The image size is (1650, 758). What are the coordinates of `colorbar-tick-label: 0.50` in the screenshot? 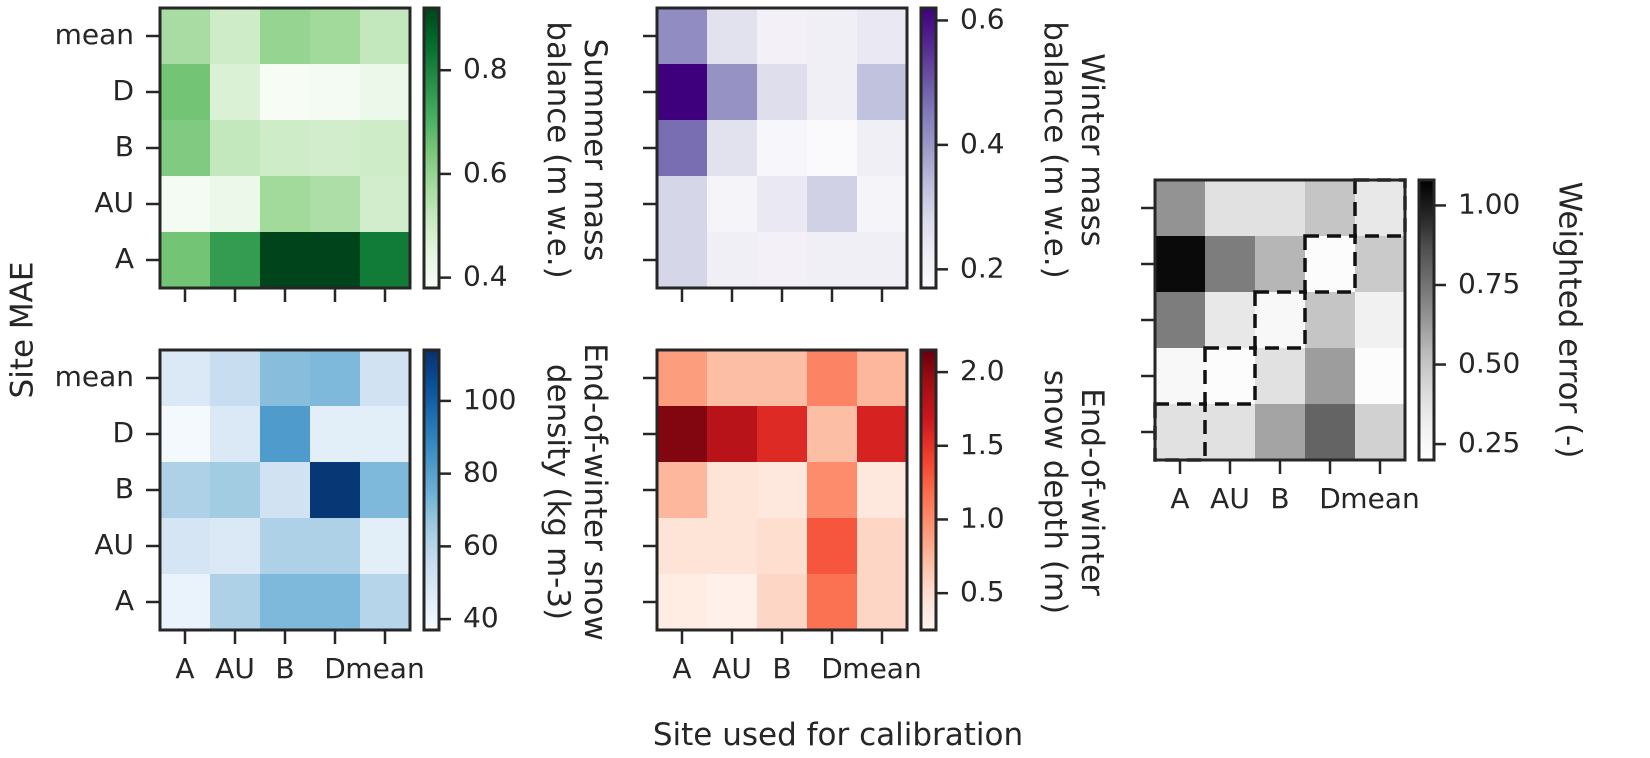 It's located at (1489, 363).